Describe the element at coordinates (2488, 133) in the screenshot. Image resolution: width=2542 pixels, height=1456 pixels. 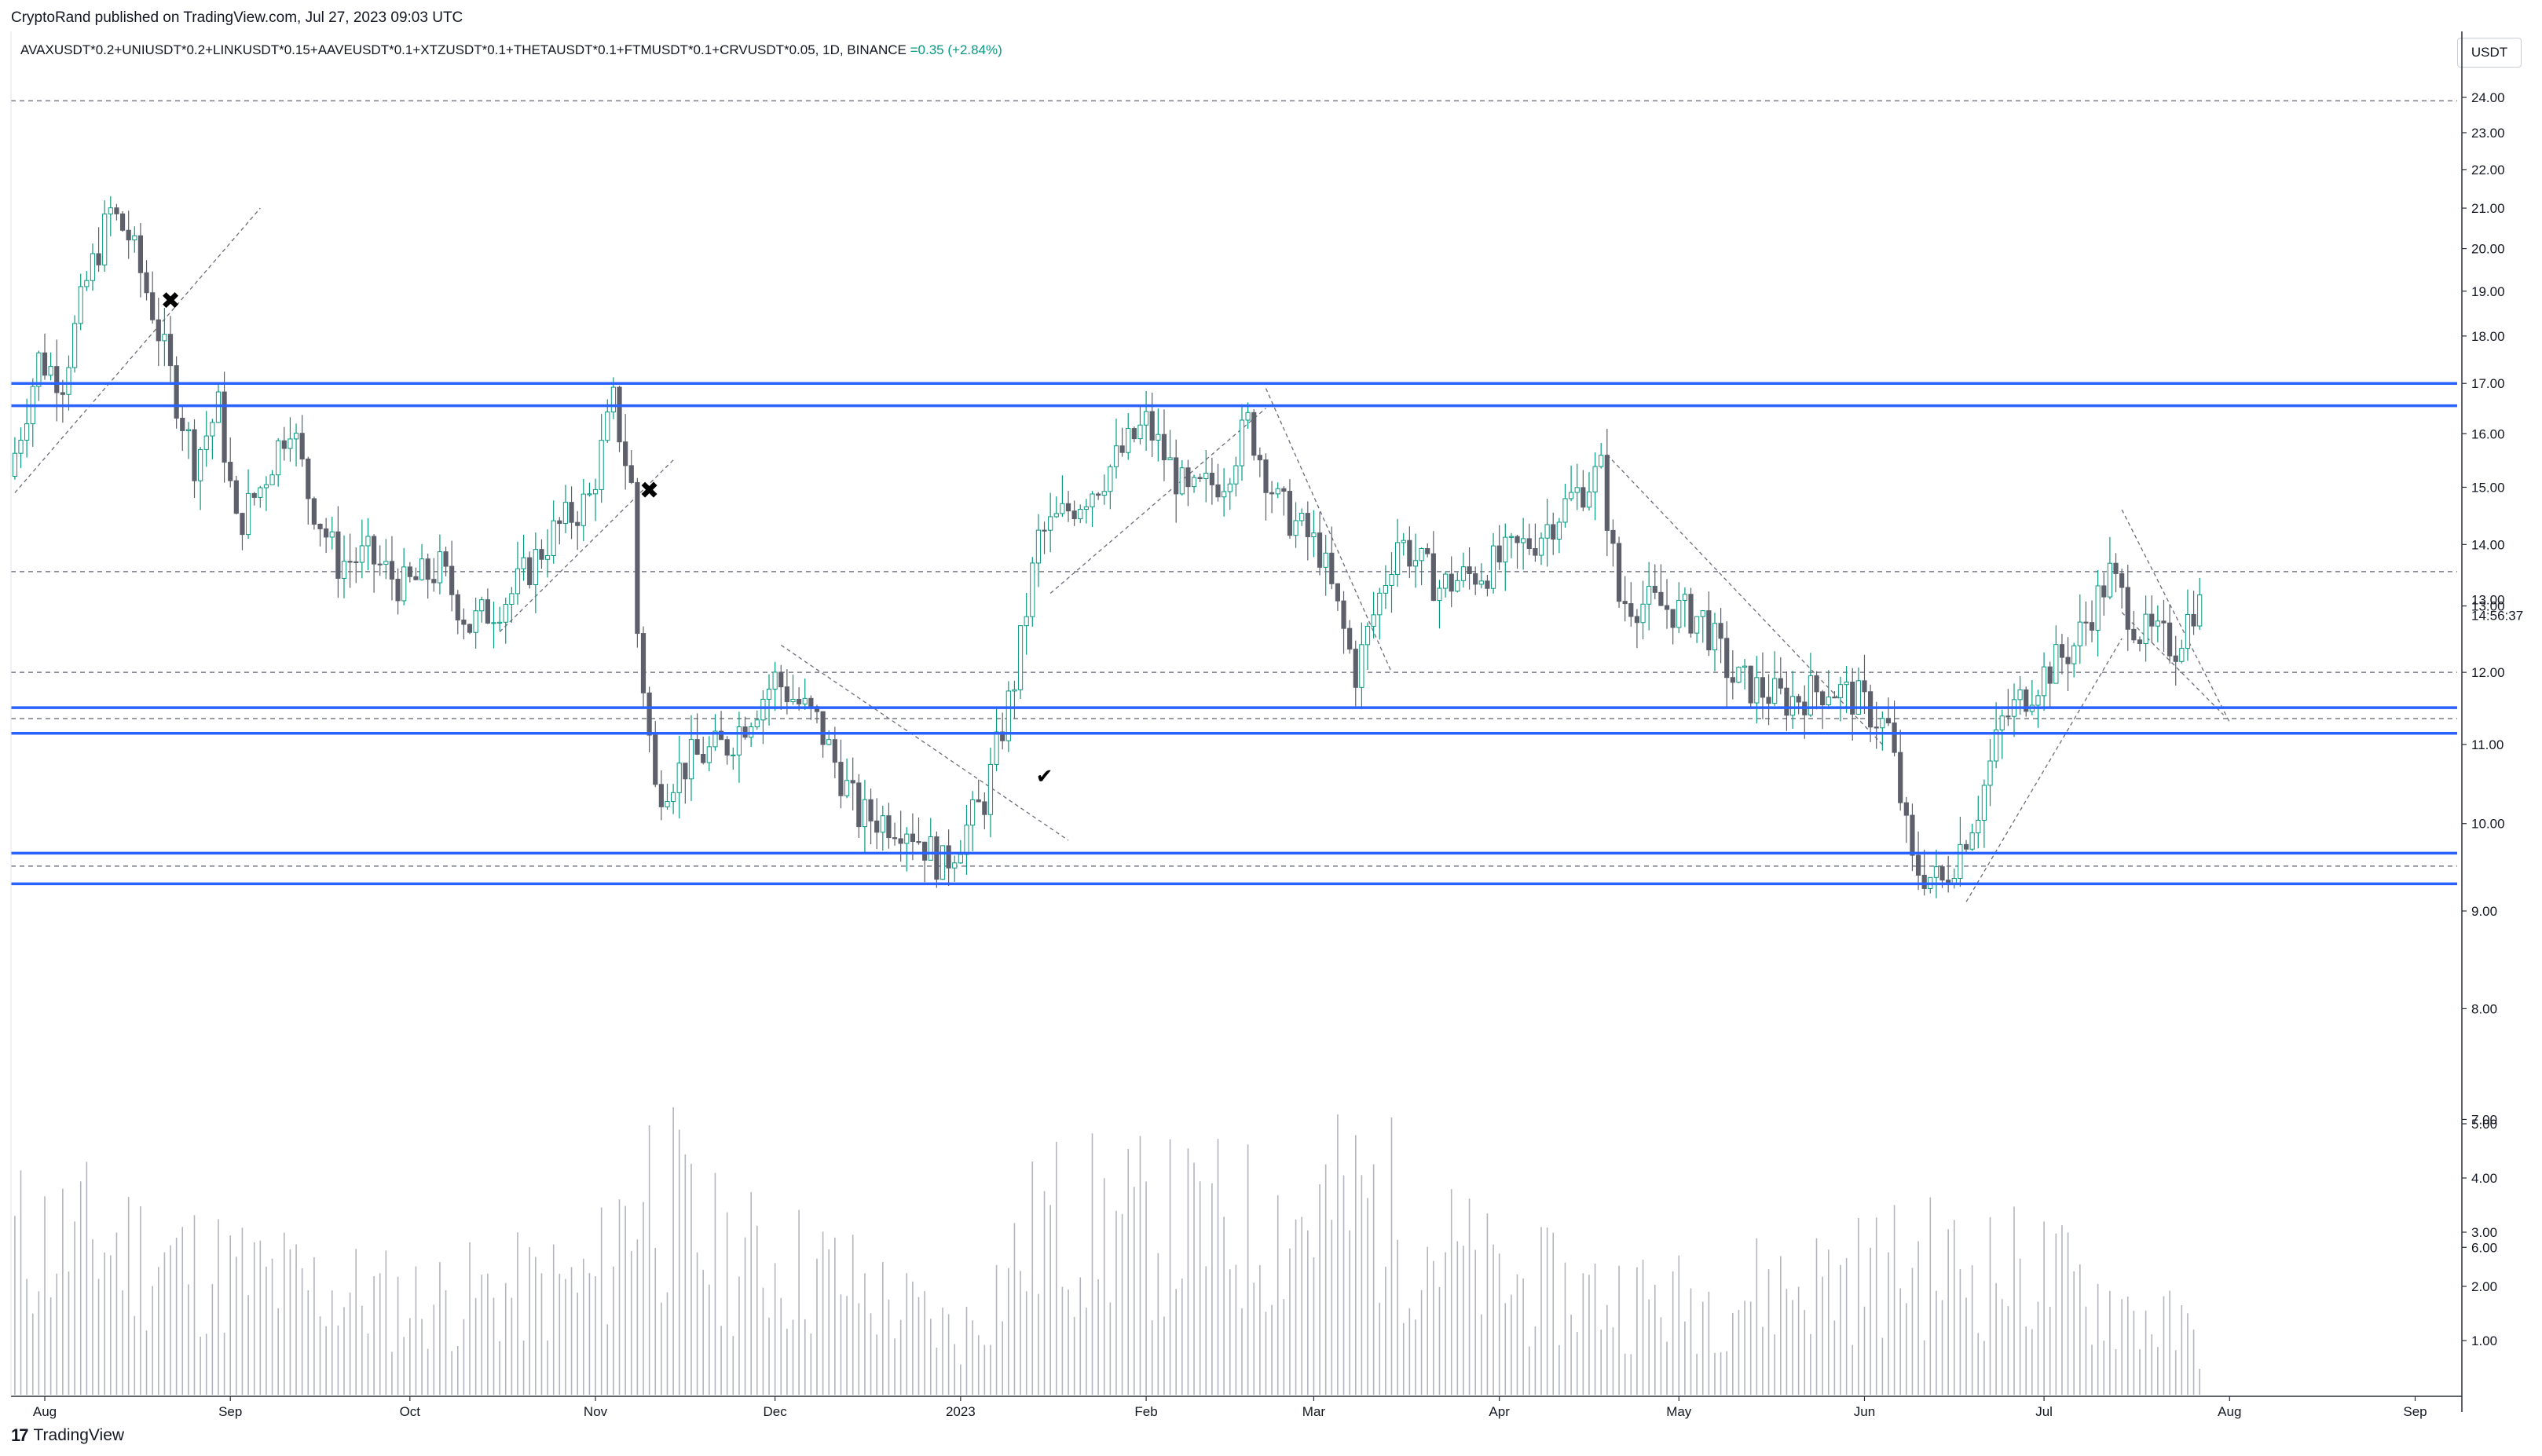
I see `price-tick-label: 23.00` at that location.